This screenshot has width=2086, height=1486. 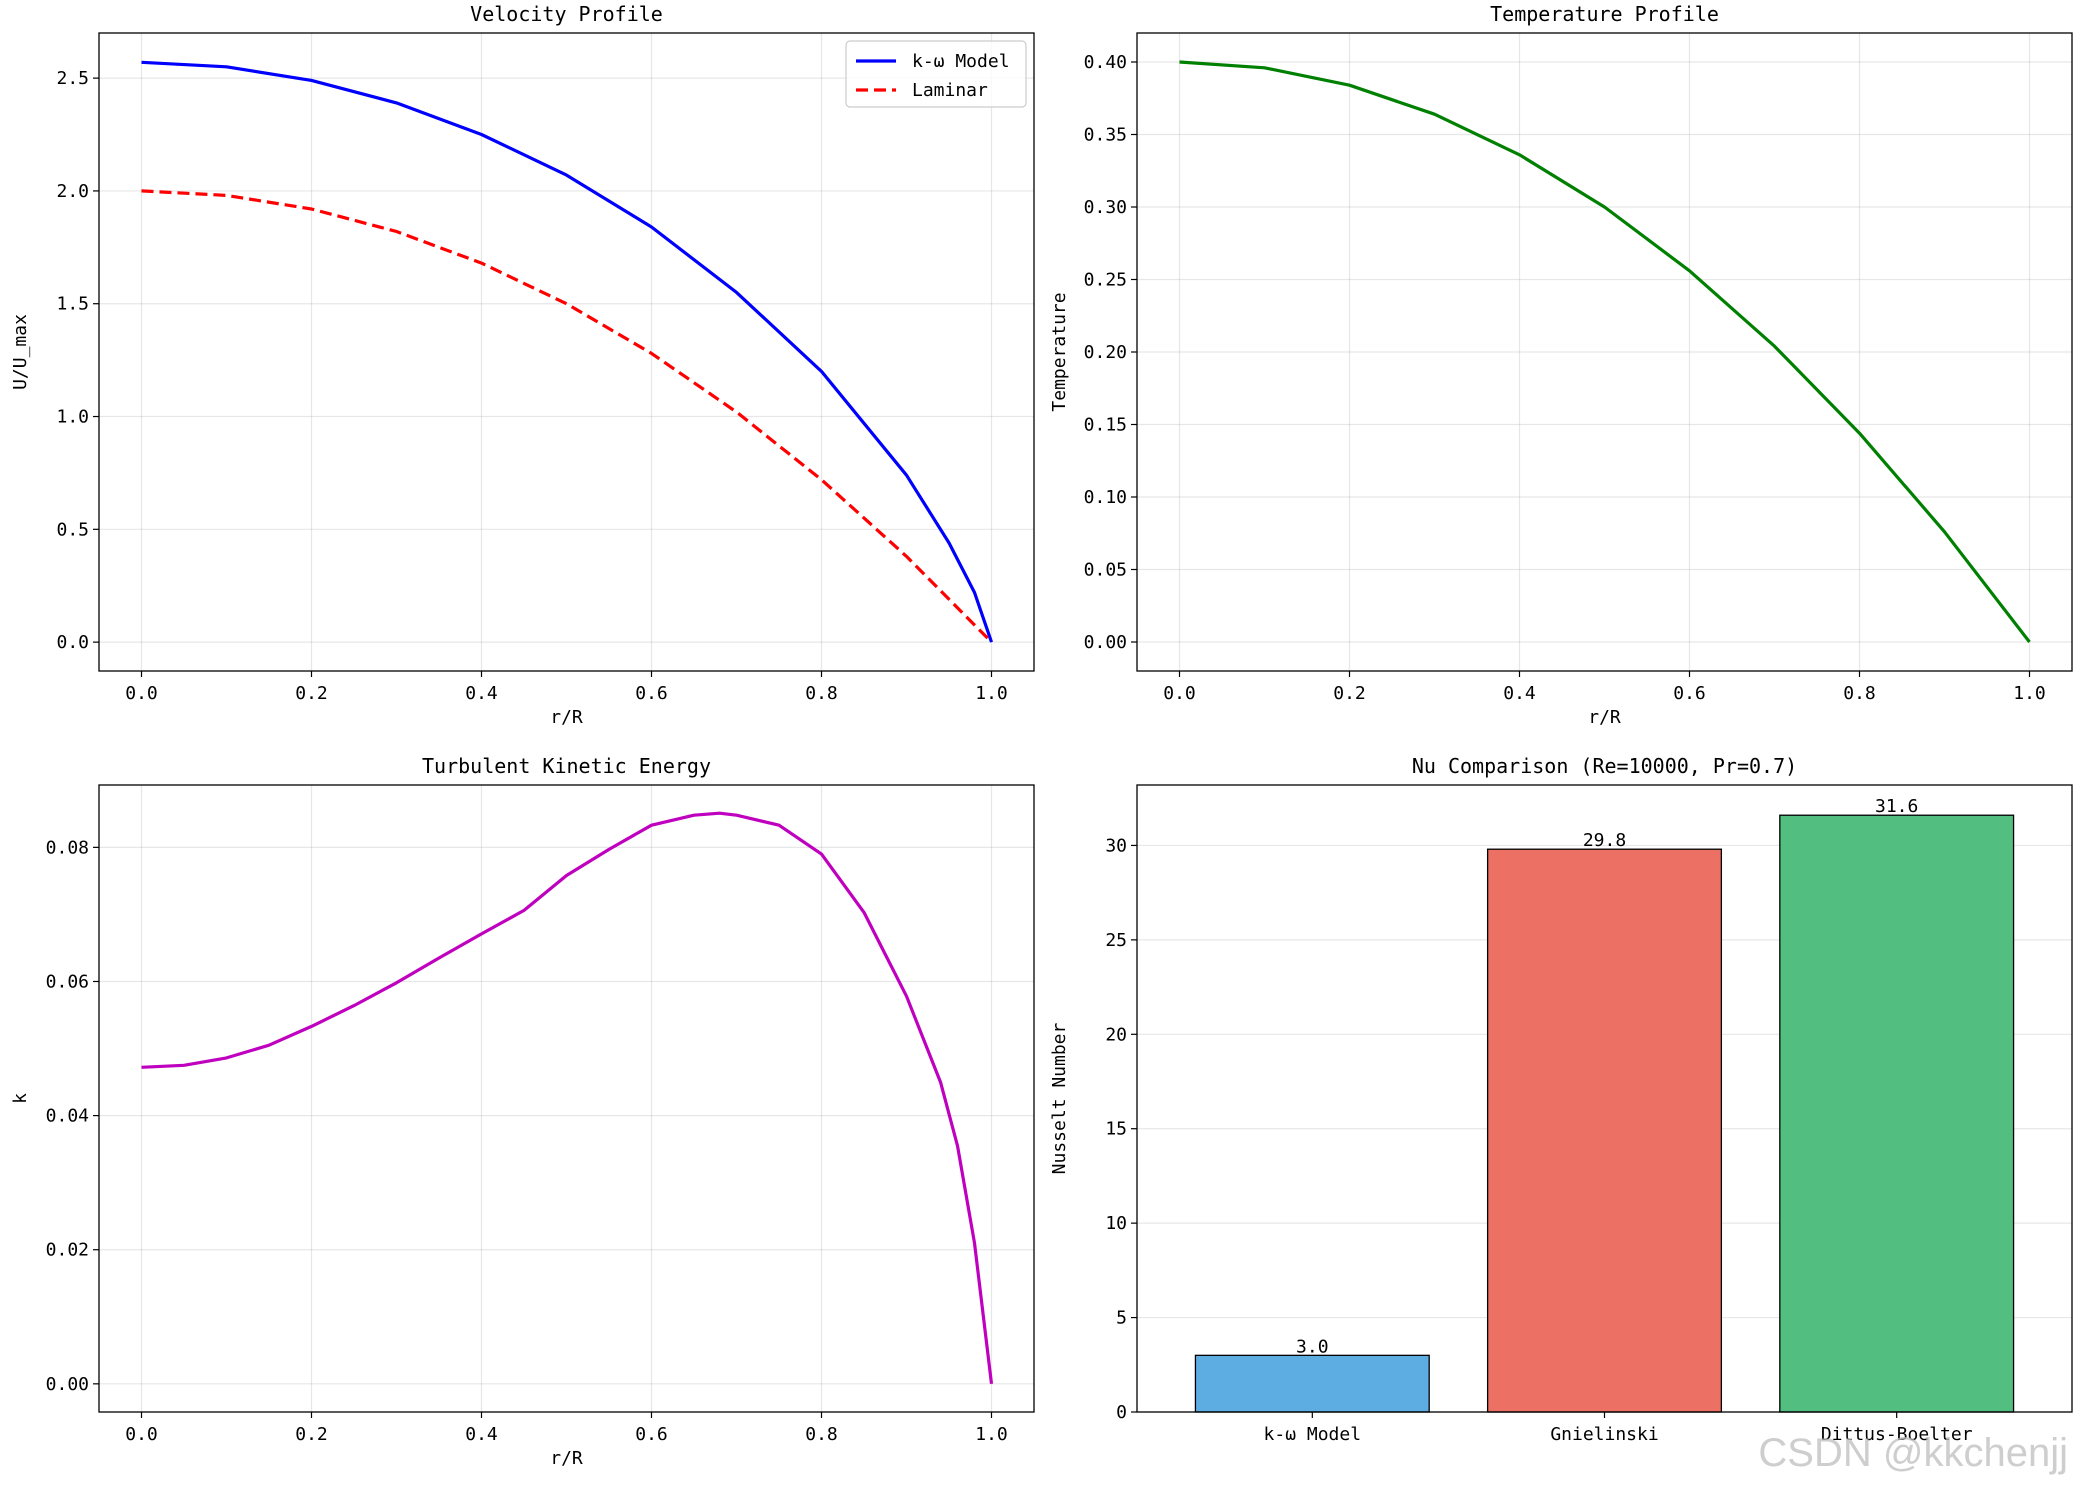 I want to click on y-axis-label: U/U_max, so click(x=20, y=352).